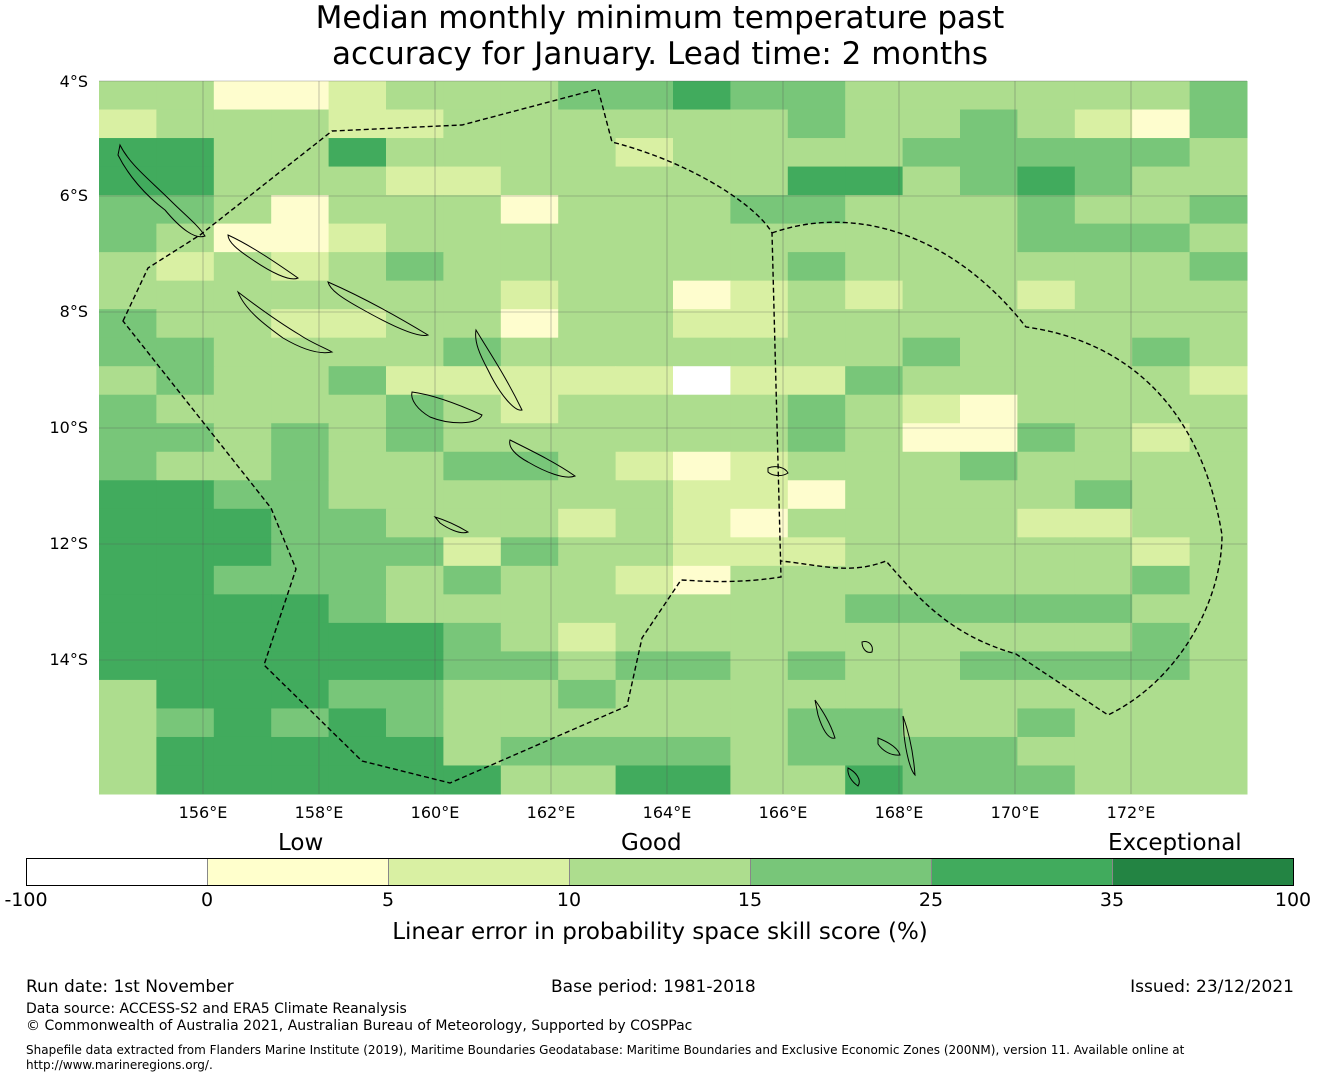 The height and width of the screenshot is (1080, 1320). What do you see at coordinates (909, 746) in the screenshot?
I see `coastline-pentecost` at bounding box center [909, 746].